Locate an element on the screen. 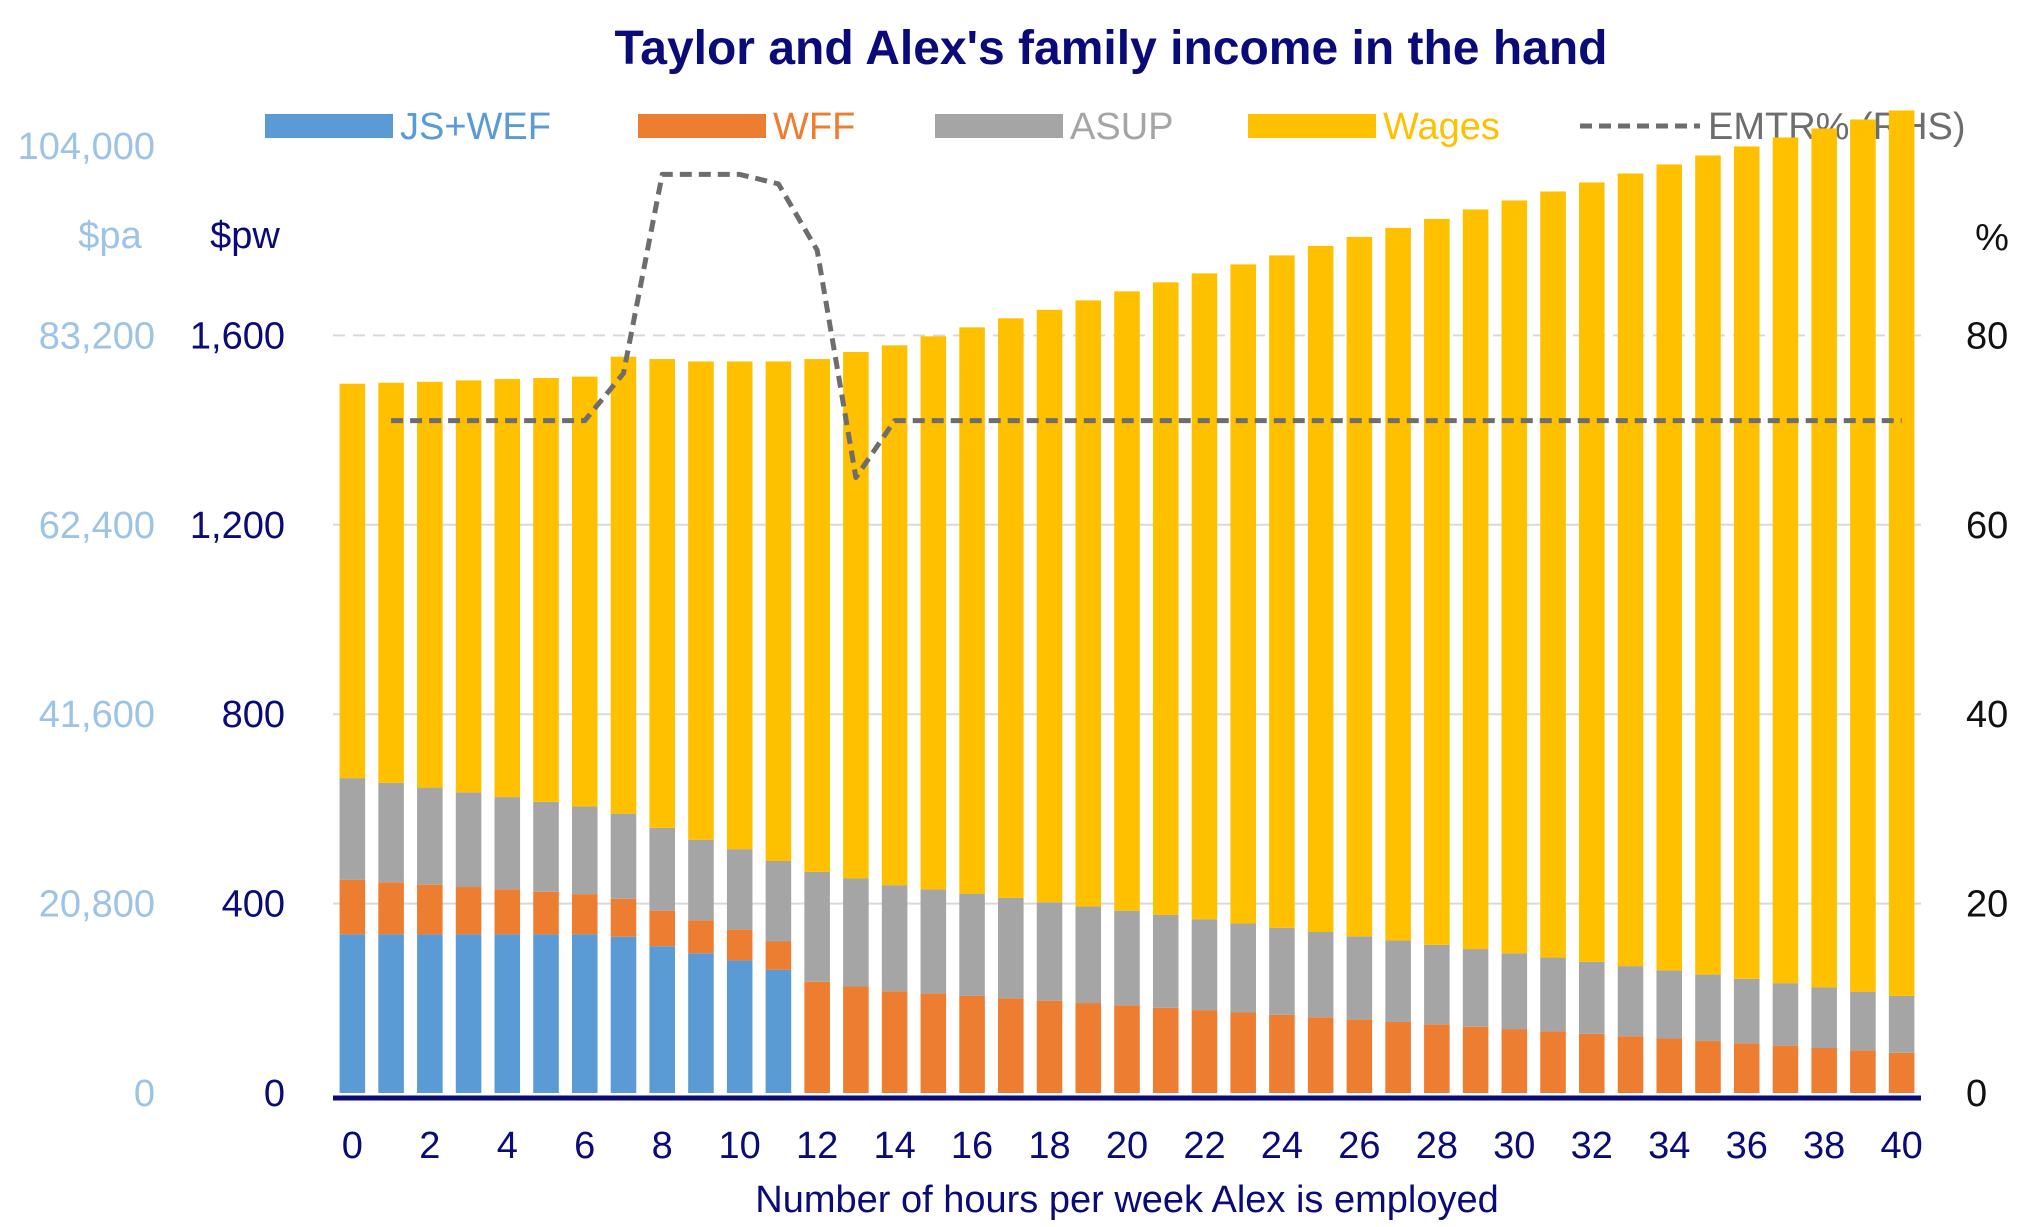 The width and height of the screenshot is (2035, 1227). x-tick: 28 is located at coordinates (1437, 1146).